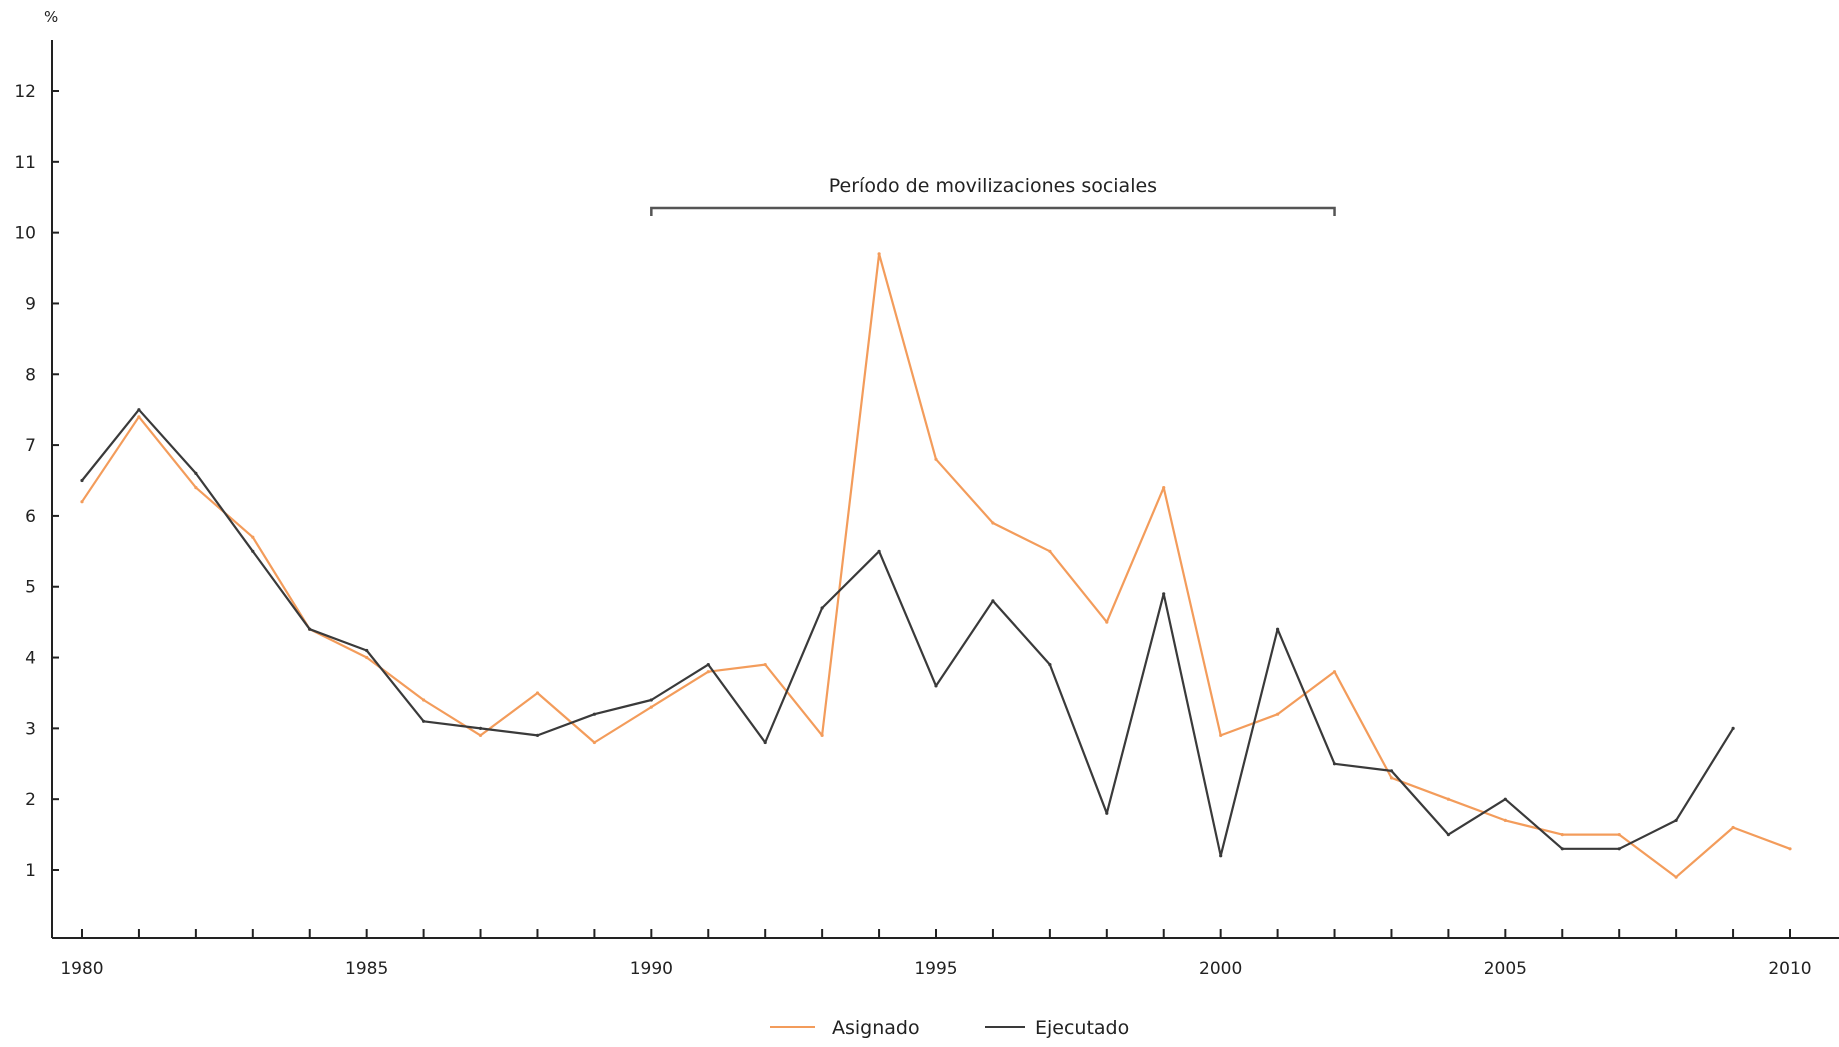 The height and width of the screenshot is (1047, 1839). What do you see at coordinates (935, 969) in the screenshot?
I see `x-tick-label: 1995` at bounding box center [935, 969].